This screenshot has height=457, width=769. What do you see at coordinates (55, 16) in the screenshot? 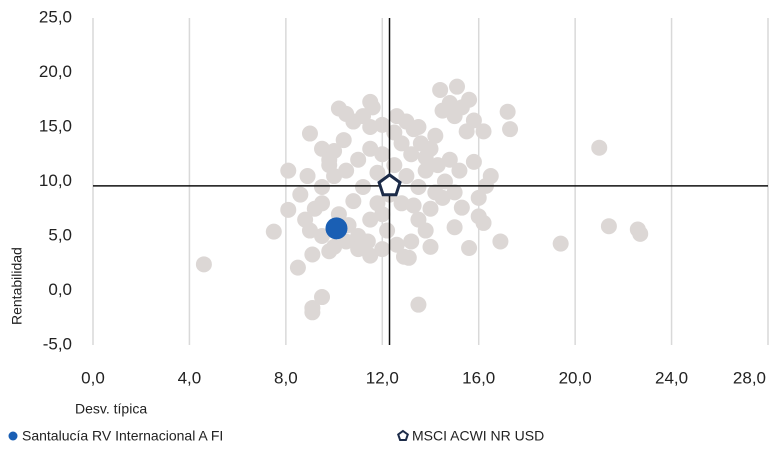
I see `y-tick-label: 25,0` at bounding box center [55, 16].